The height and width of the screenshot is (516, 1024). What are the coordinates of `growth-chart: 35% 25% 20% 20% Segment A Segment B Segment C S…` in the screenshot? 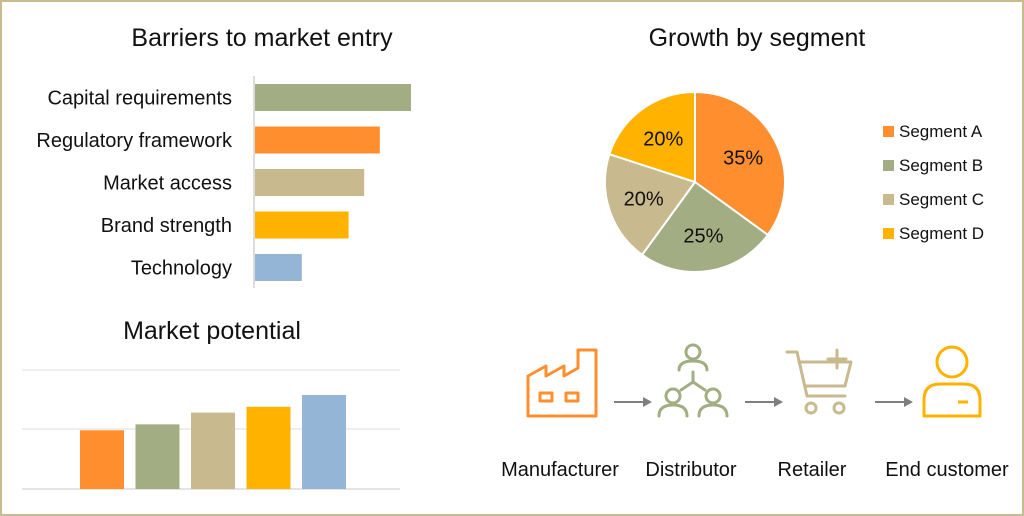 It's located at (794, 181).